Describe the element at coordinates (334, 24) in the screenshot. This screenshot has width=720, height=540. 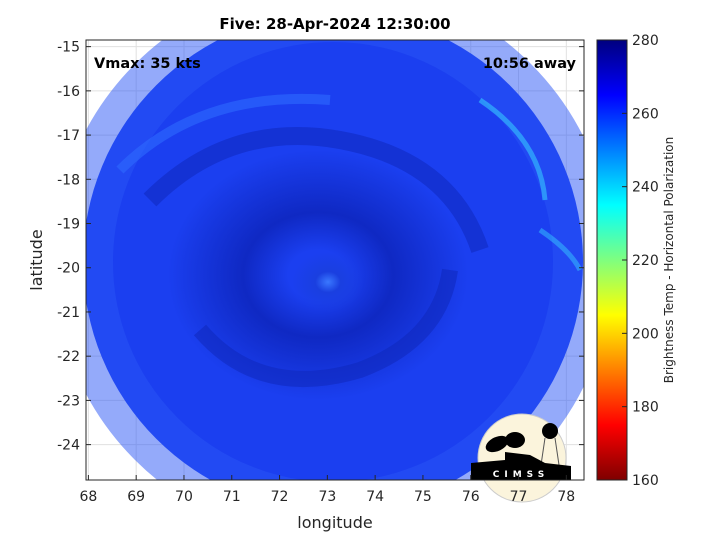
I see `plot-title: Five: 28-Apr-2024 12:30:00` at that location.